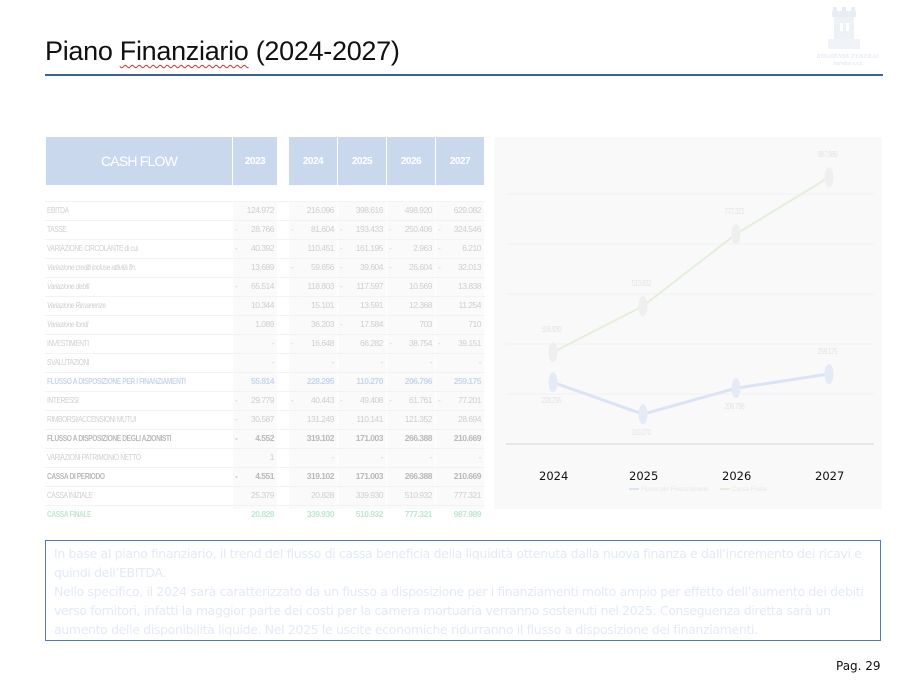 The image size is (923, 692). I want to click on value-text: 124.972, so click(260, 210).